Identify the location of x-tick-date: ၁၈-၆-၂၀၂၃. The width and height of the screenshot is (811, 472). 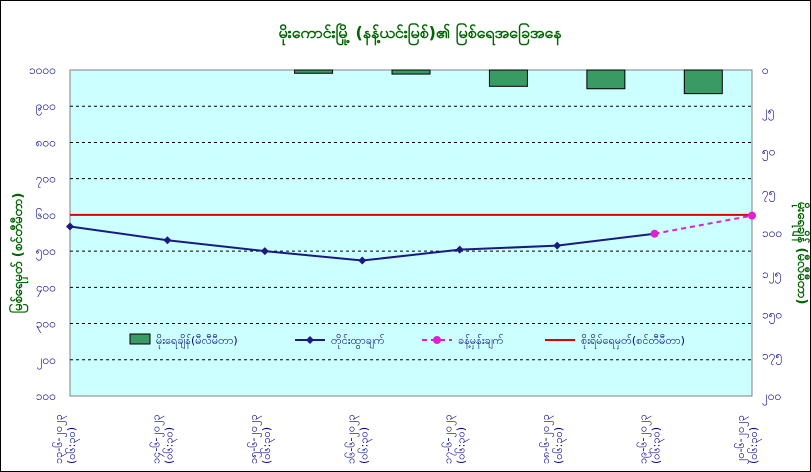
(546, 439).